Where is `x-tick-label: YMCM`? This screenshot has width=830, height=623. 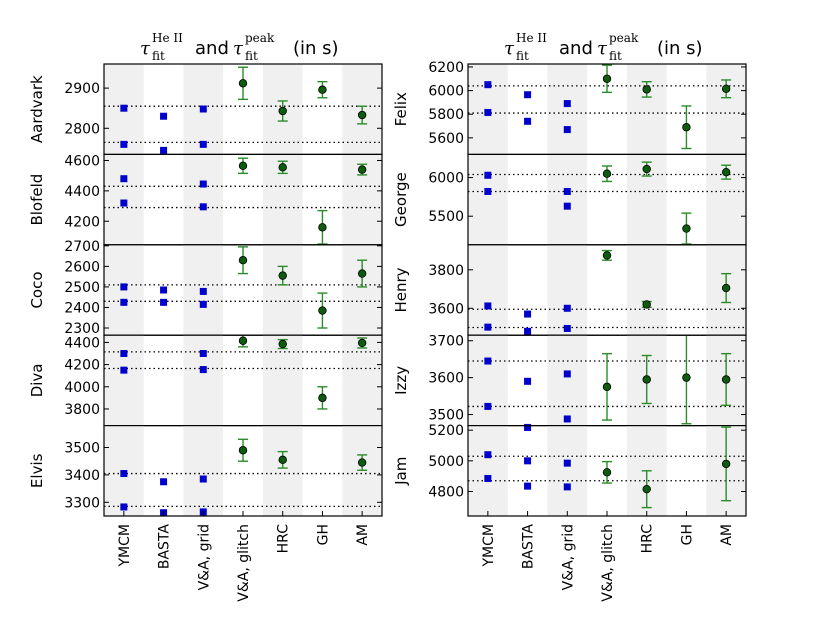
x-tick-label: YMCM is located at coordinates (489, 546).